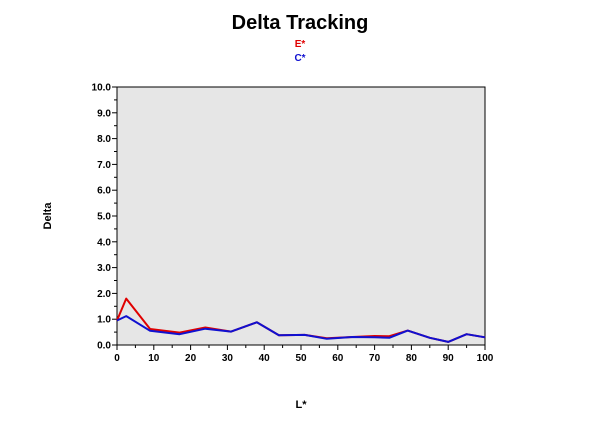  I want to click on y-tick-label: 9.0, so click(104, 113).